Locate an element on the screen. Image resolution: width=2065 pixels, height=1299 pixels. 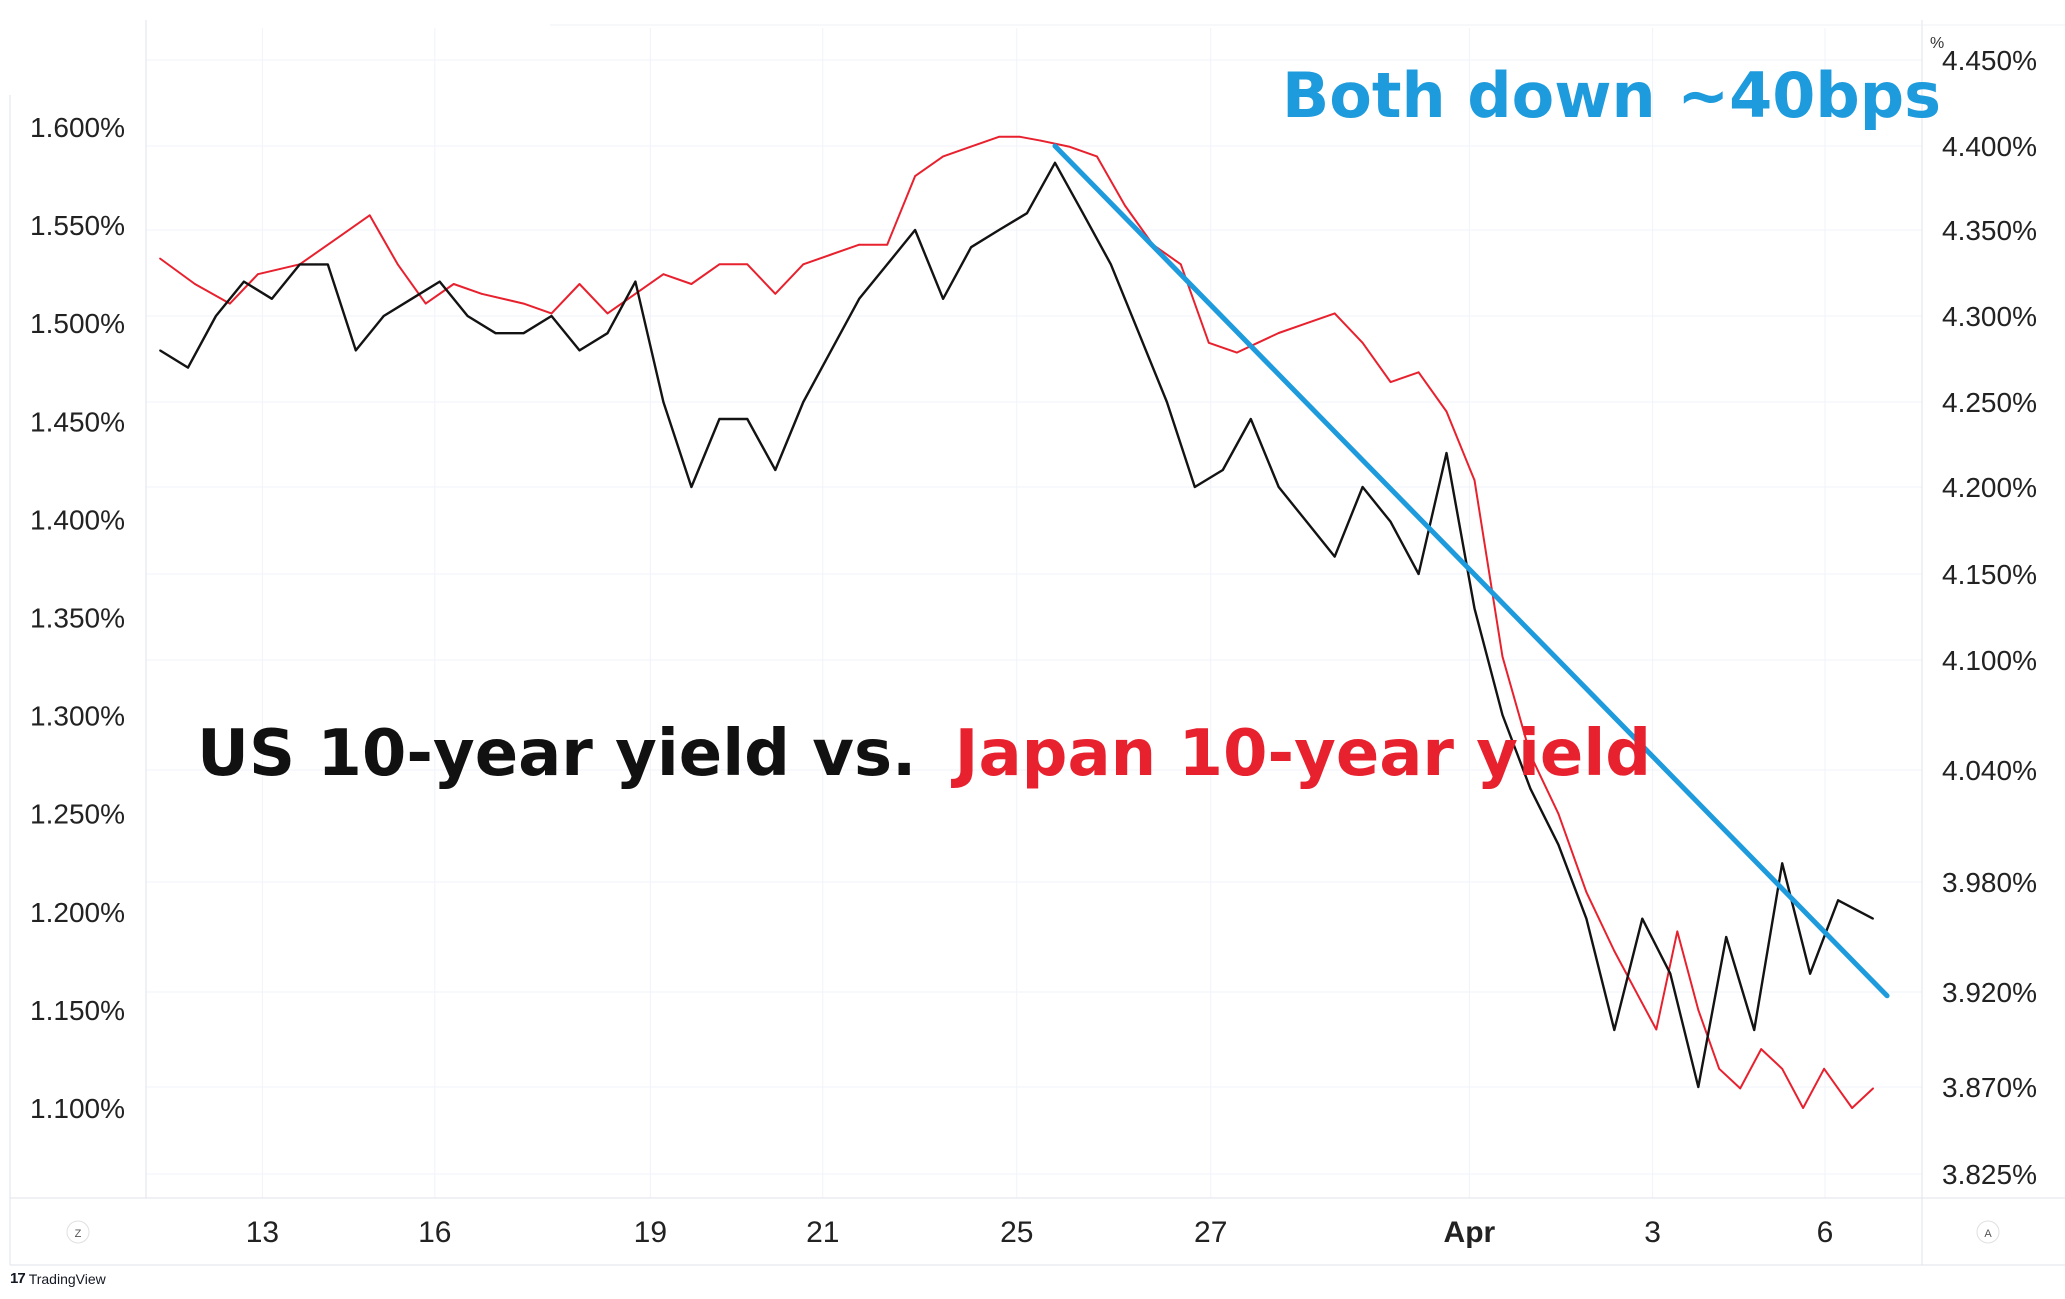
left-tick-label: 1.600% is located at coordinates (77, 127).